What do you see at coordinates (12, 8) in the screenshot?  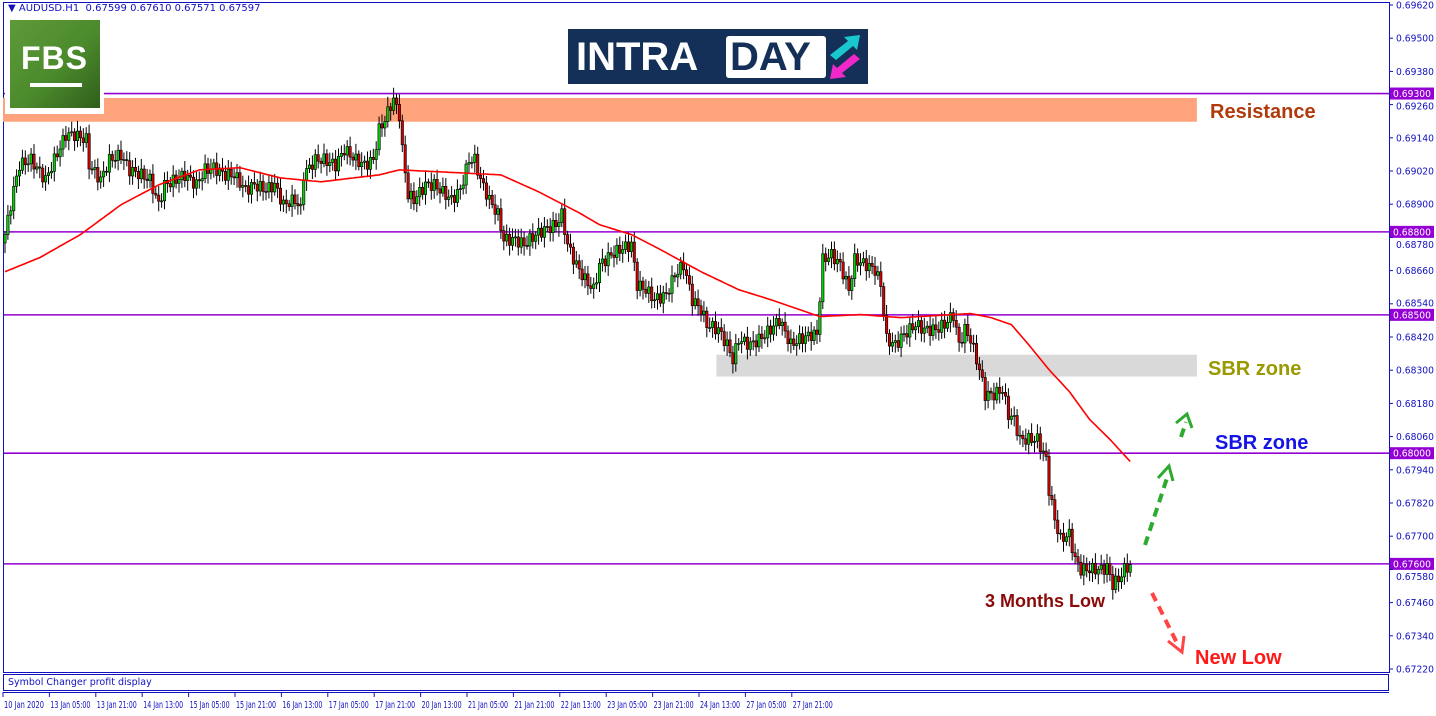 I see `collapse-triangle-icon: ▼` at bounding box center [12, 8].